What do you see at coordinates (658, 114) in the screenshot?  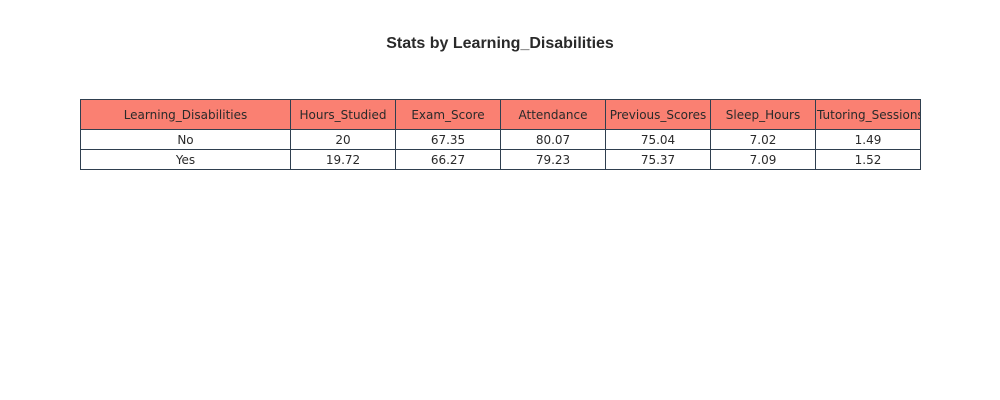 I see `column-header-previous-scores: Previous_Scores` at bounding box center [658, 114].